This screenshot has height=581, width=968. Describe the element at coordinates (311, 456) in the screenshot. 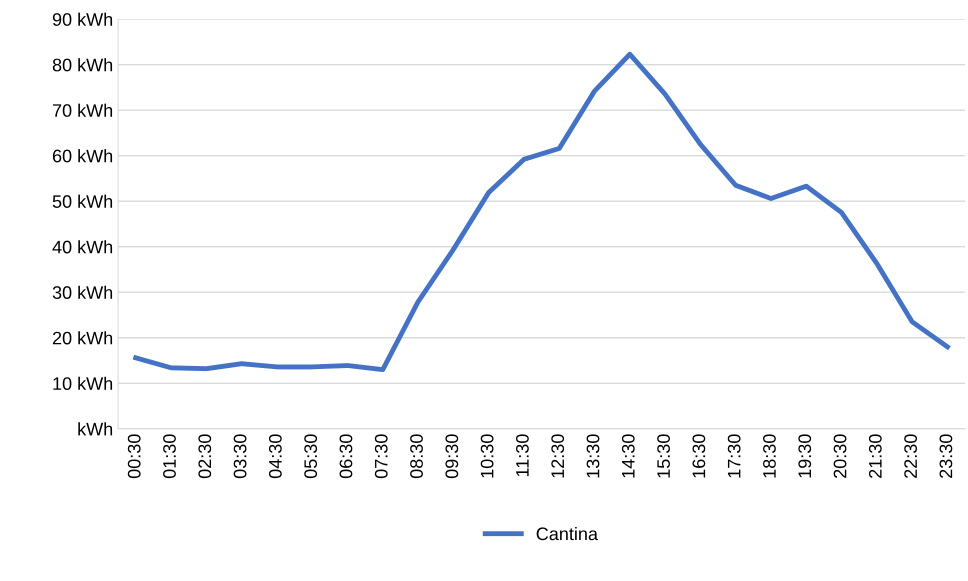

I see `x-tick-label: 05:30` at that location.